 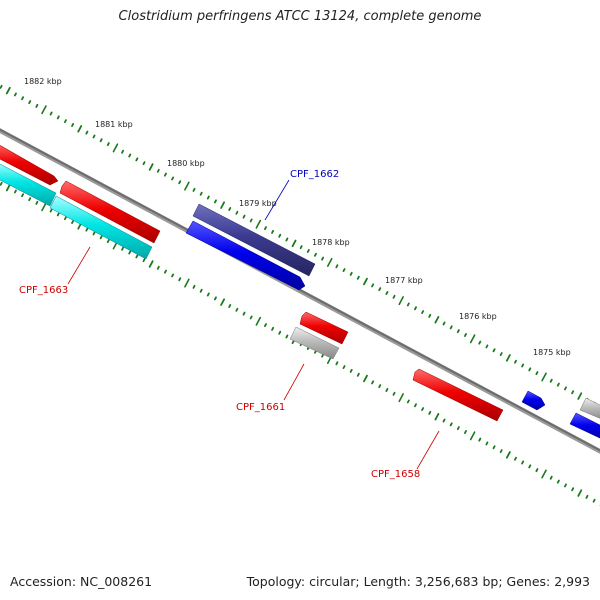 I want to click on gene-label-cpf-1662: CPF_1662, so click(x=314, y=174).